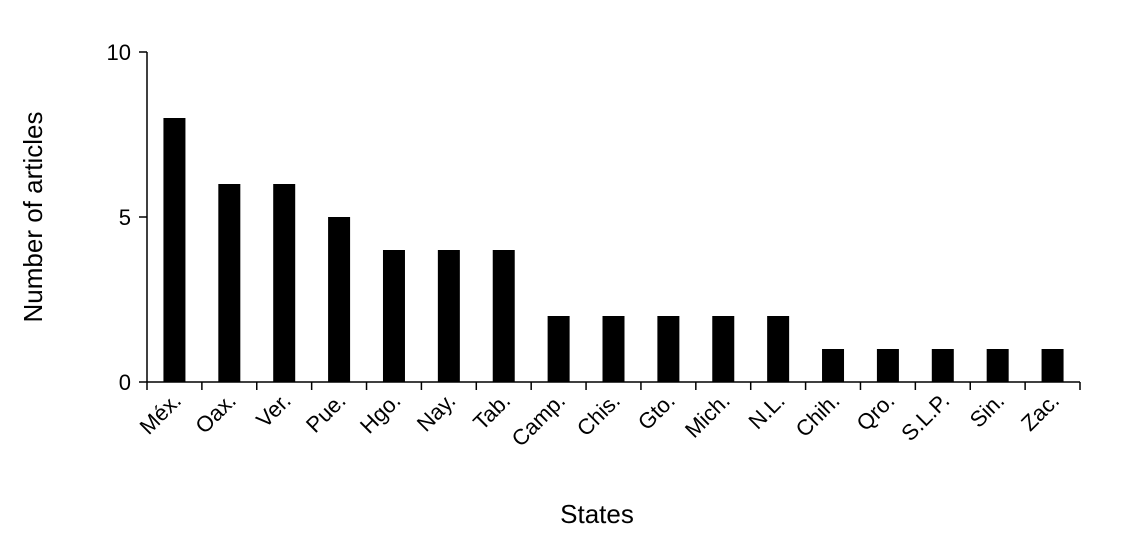  Describe the element at coordinates (273, 410) in the screenshot. I see `x-tick-label: Ver.` at that location.